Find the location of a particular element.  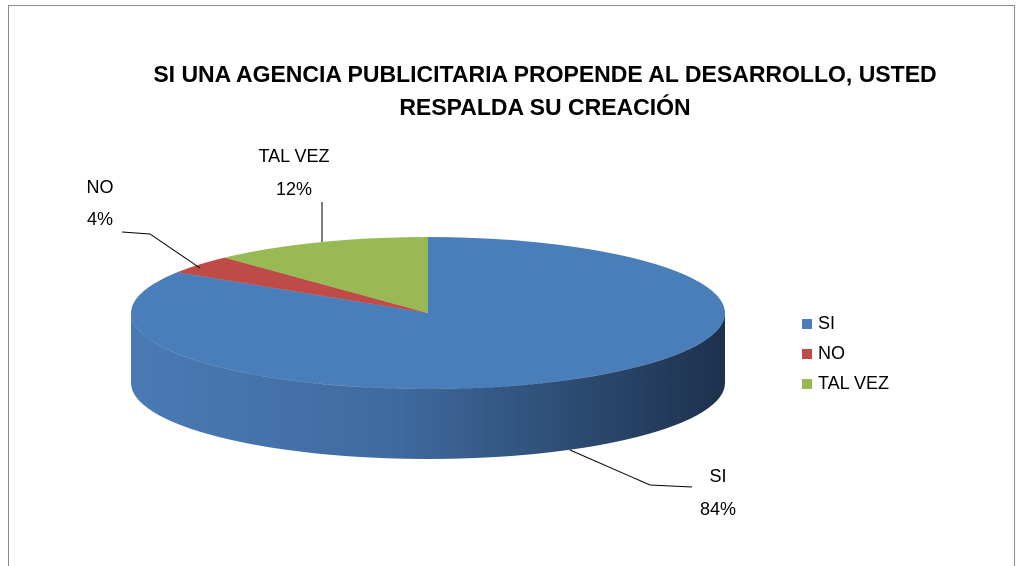

legend-label: TAL VEZ is located at coordinates (853, 383).